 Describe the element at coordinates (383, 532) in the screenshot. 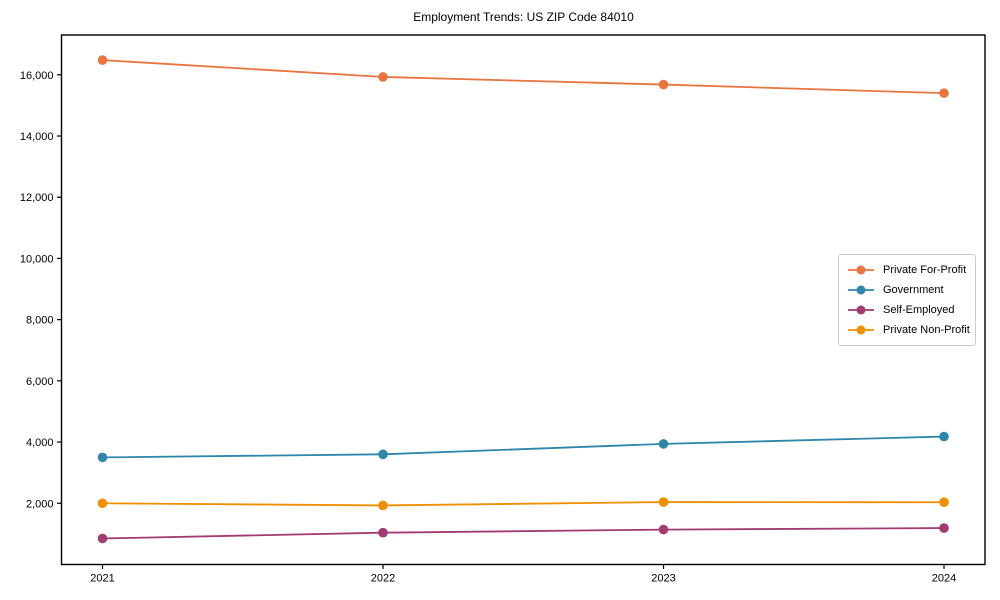

I see `data-point-self-employed-2022` at that location.